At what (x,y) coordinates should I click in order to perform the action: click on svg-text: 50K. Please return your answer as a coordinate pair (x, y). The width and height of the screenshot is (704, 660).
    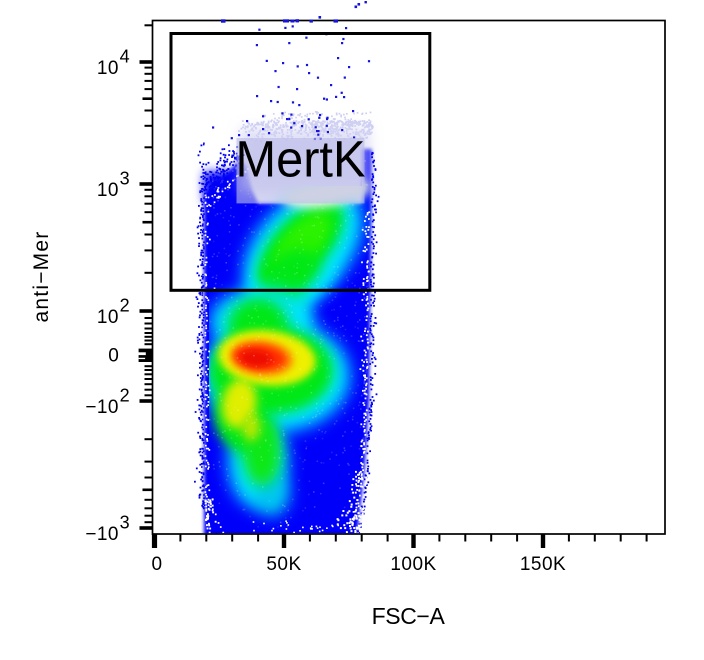
    Looking at the image, I should click on (283, 564).